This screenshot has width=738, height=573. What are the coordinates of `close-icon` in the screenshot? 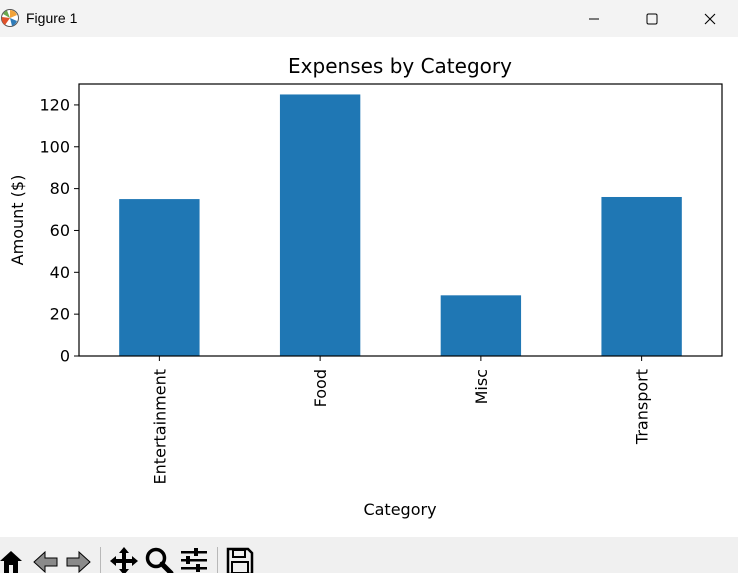 It's located at (710, 18).